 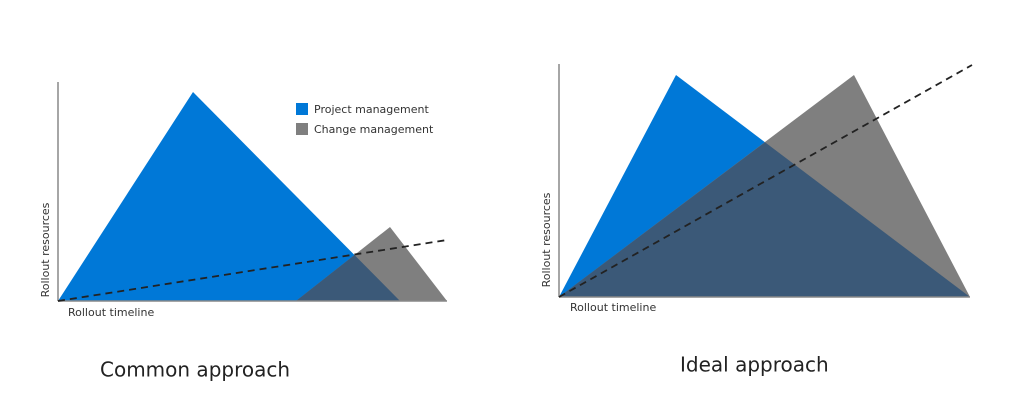 I want to click on legend-label: Project management, so click(x=372, y=109).